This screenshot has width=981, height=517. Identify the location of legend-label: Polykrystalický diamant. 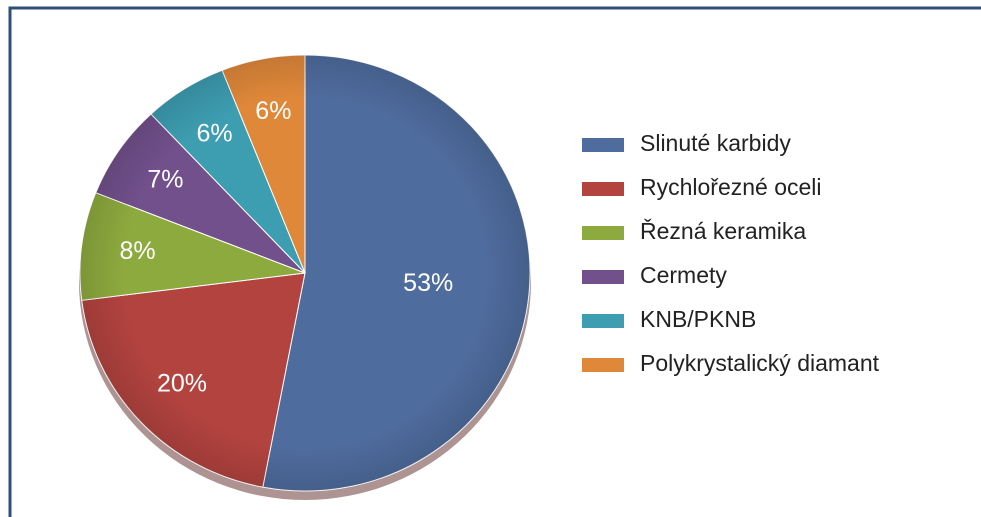
(760, 363).